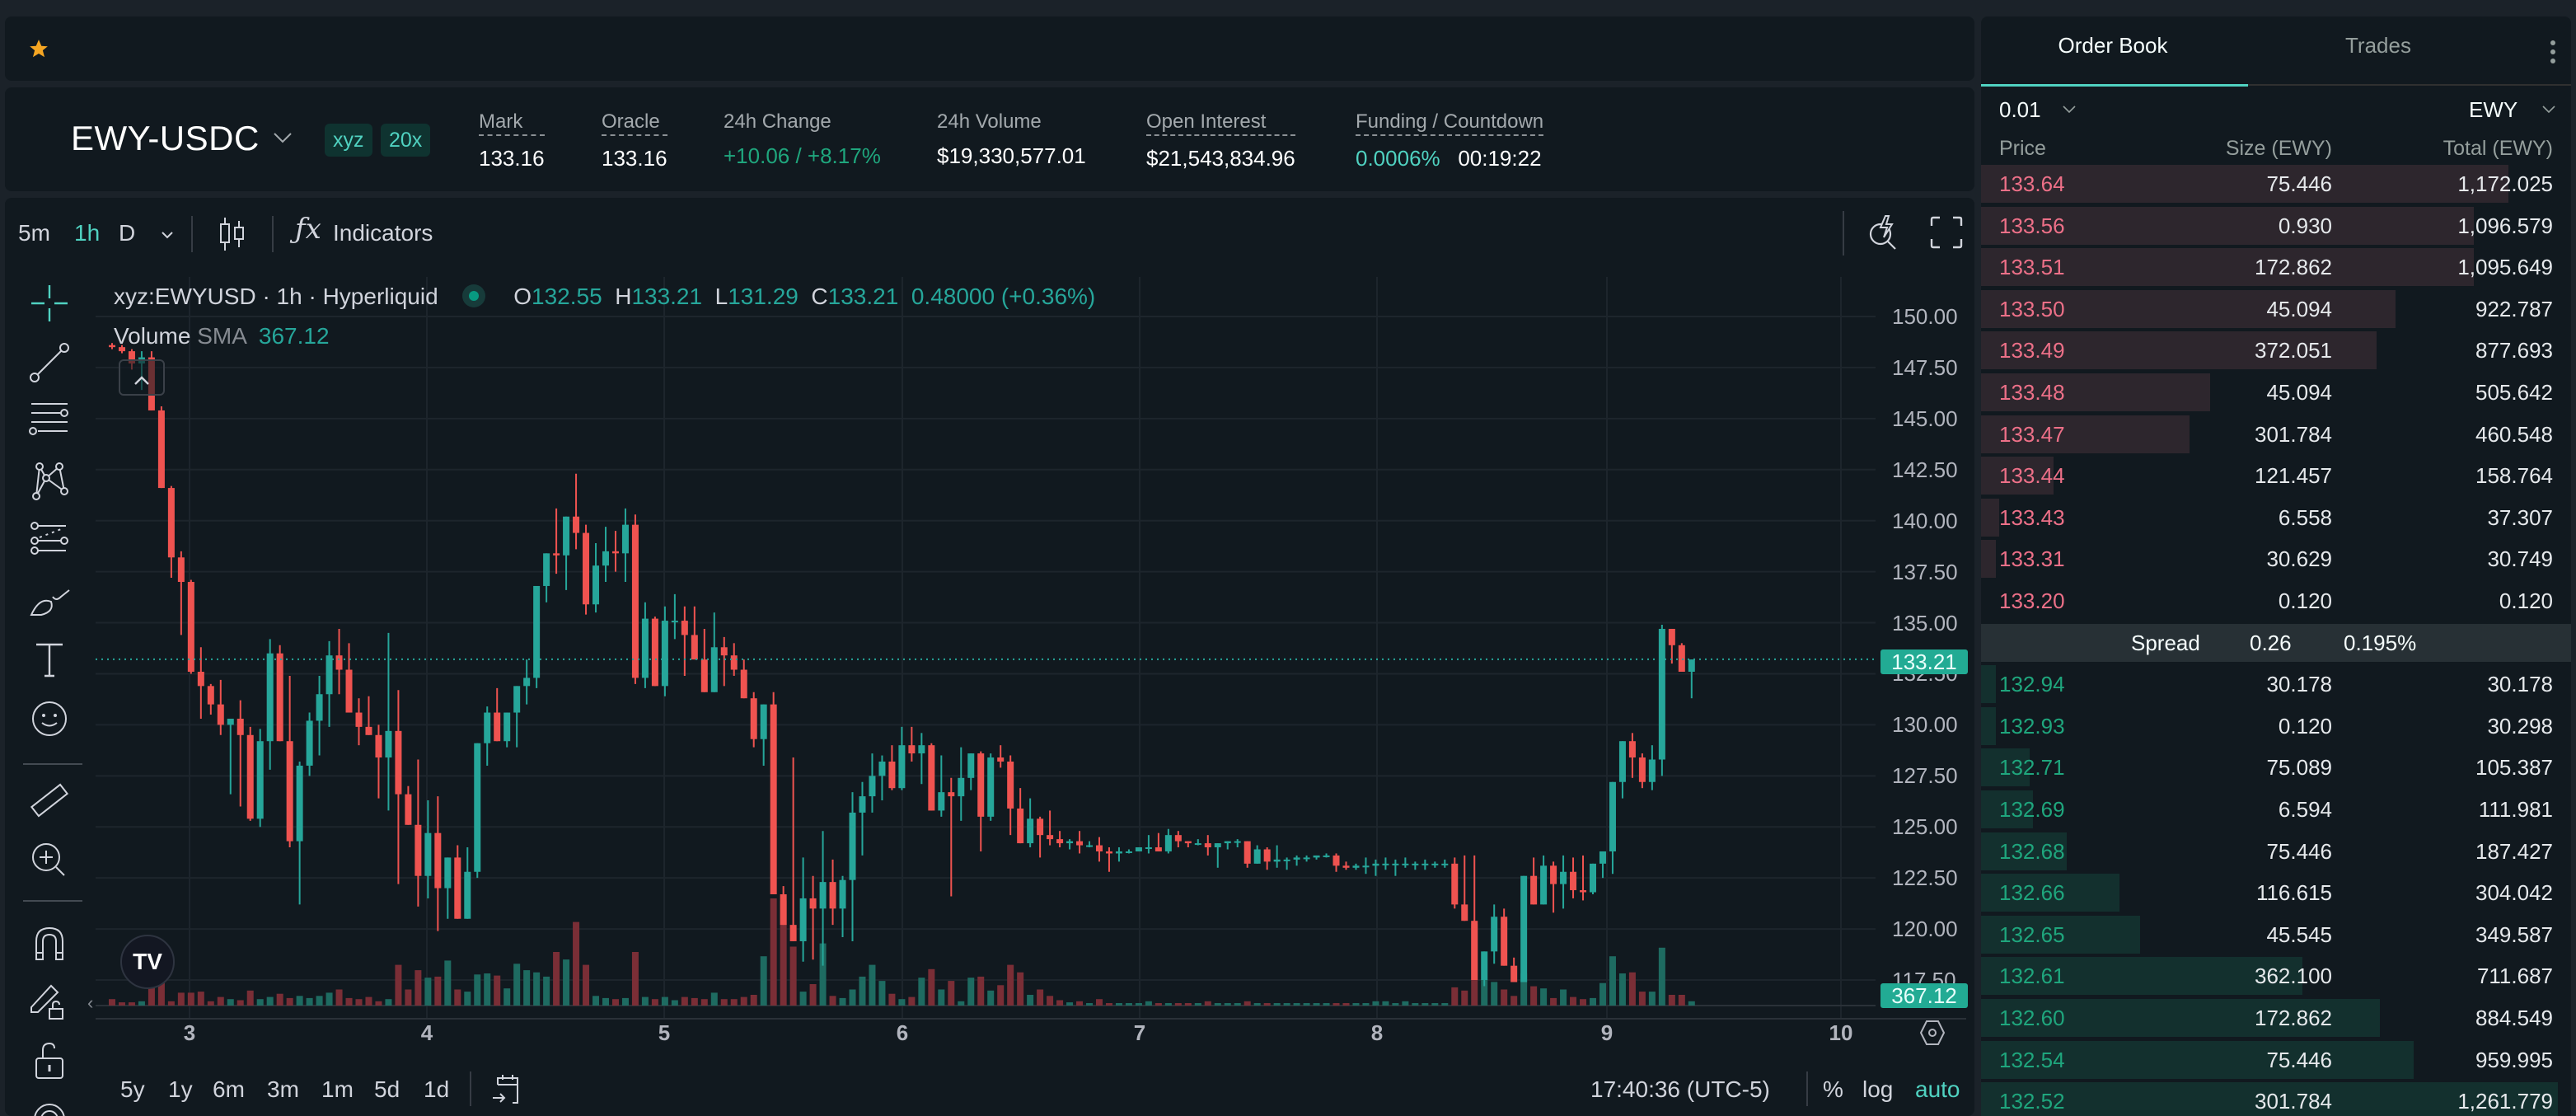 The image size is (2576, 1116). Describe the element at coordinates (2032, 559) in the screenshot. I see `order-price: 133.31` at that location.